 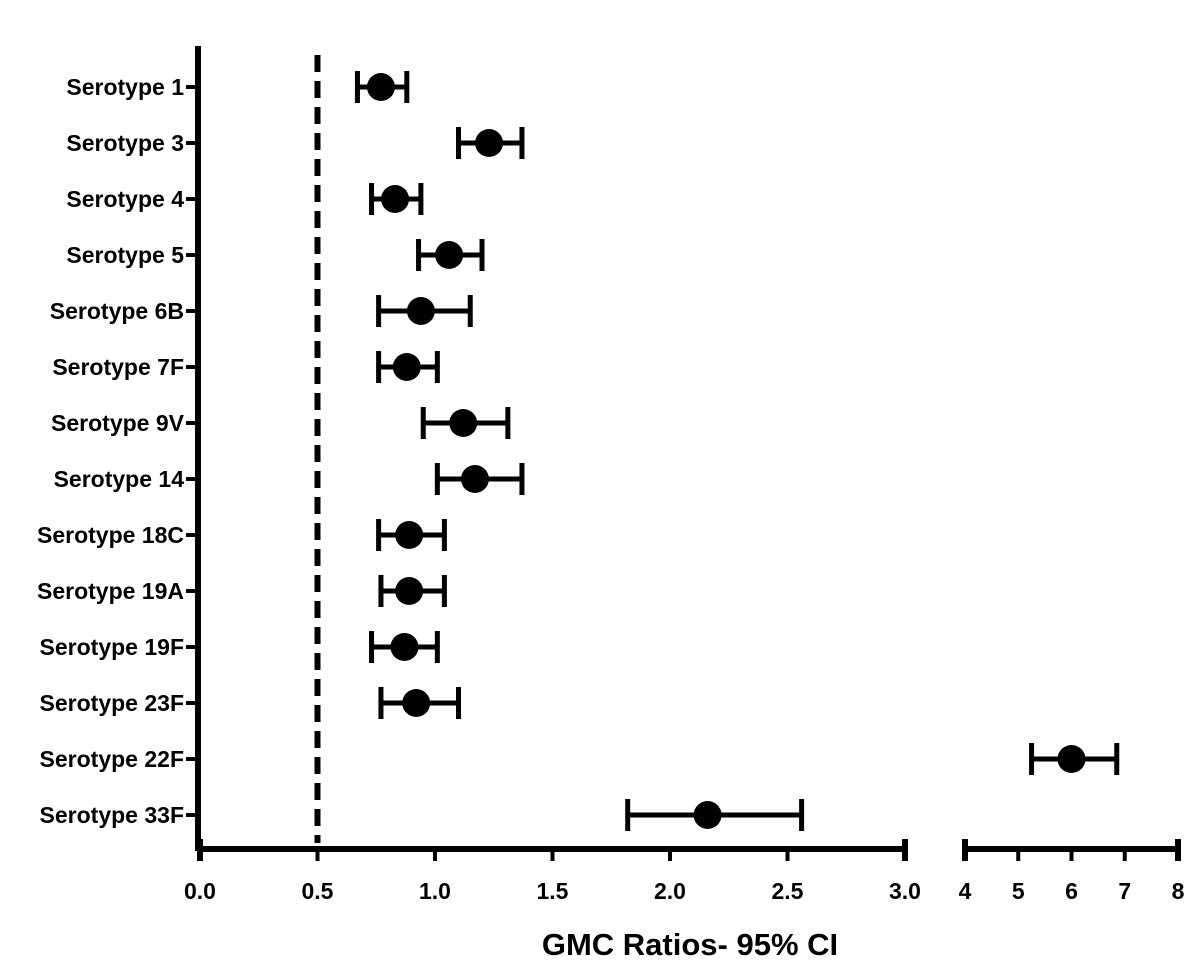 I want to click on x-tick-label: 1.5, so click(x=553, y=891).